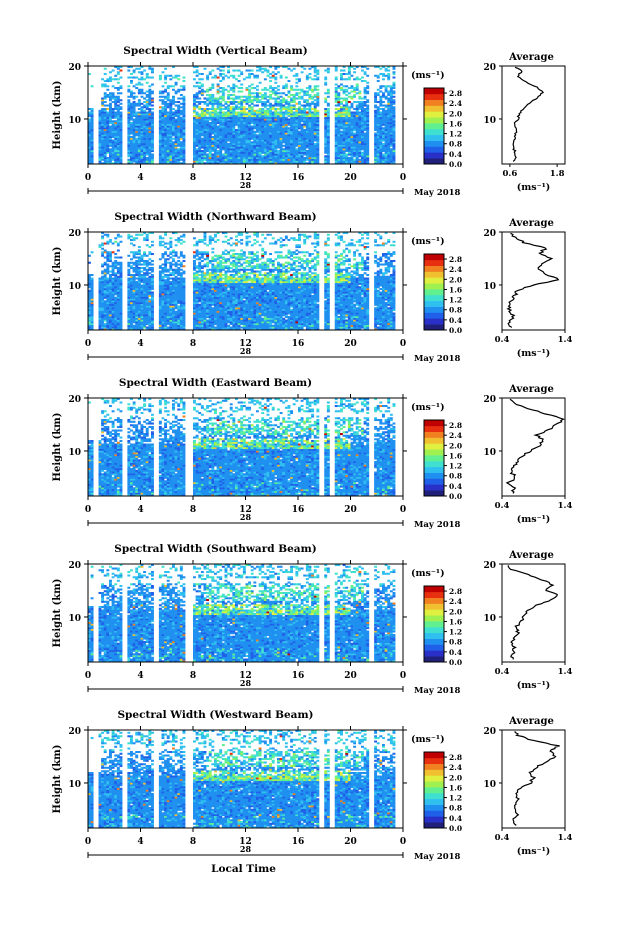 The width and height of the screenshot is (624, 929). I want to click on x-tick-label: 0, so click(88, 178).